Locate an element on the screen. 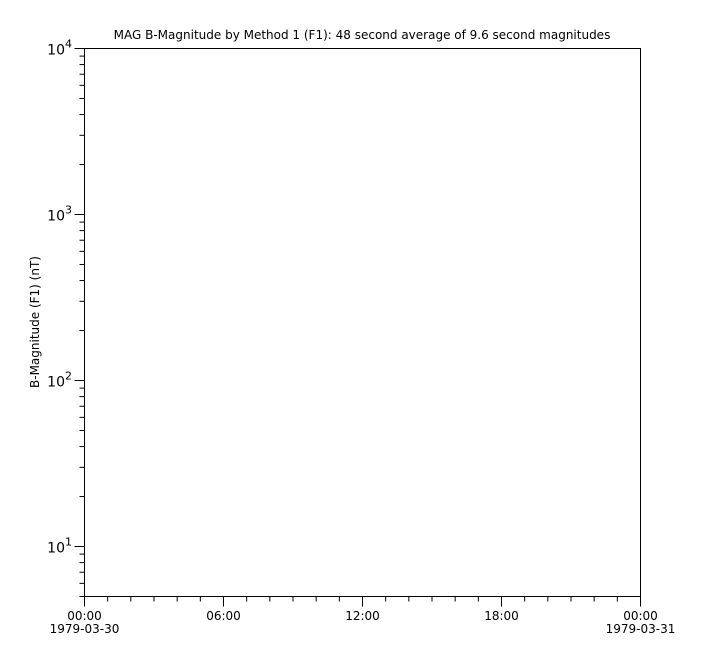 The height and width of the screenshot is (656, 724). y-tick-exponent: 3 is located at coordinates (68, 210).